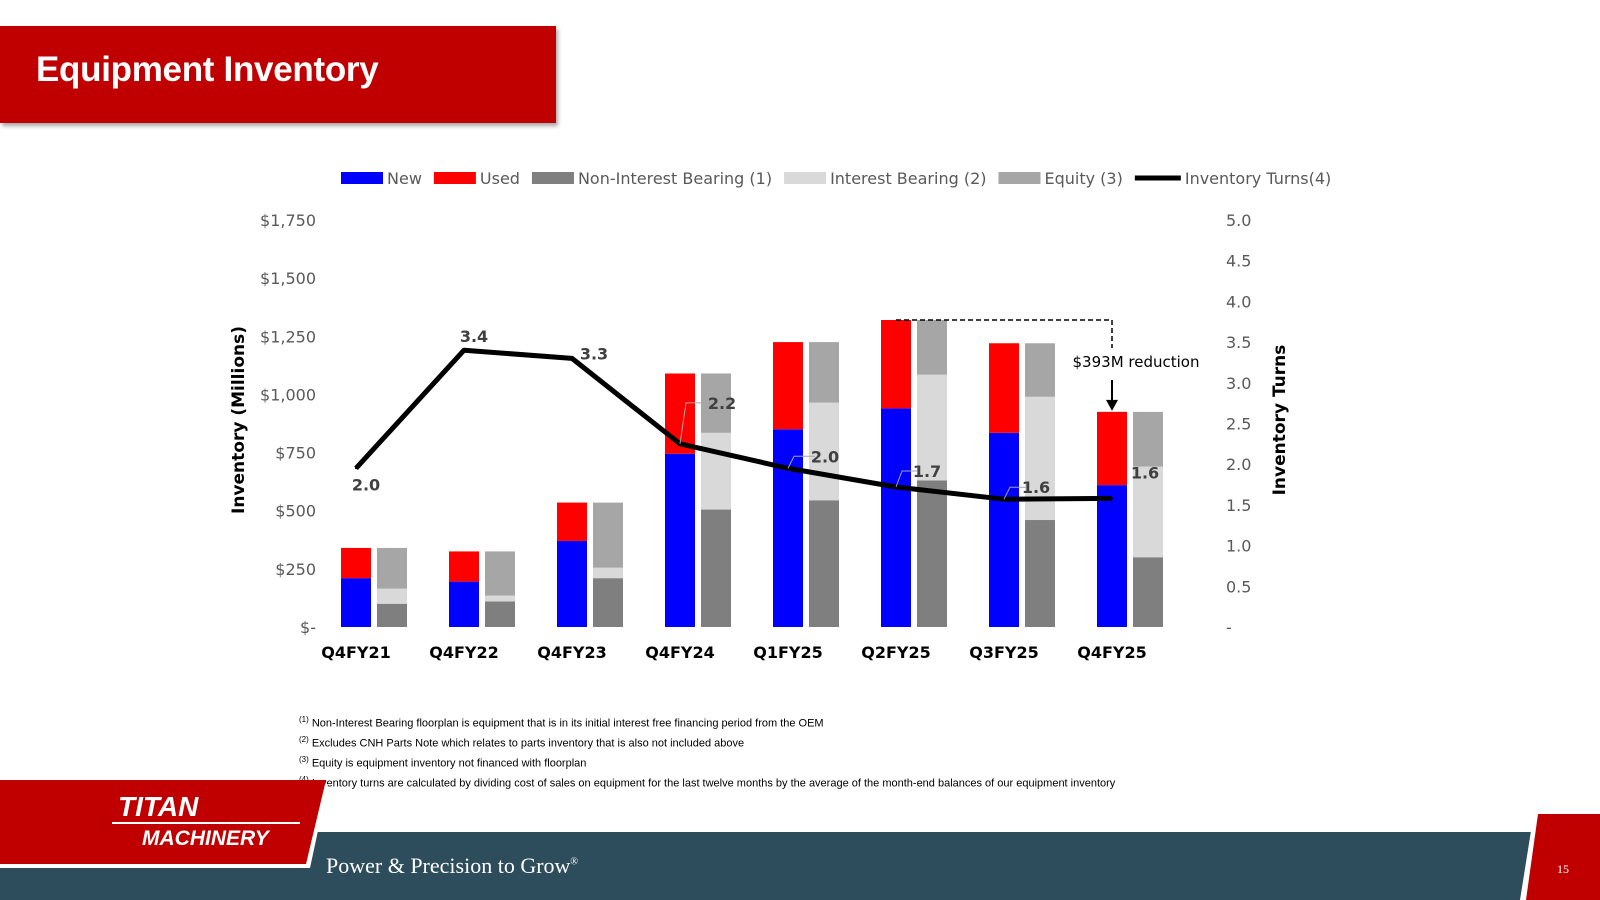 This screenshot has width=1600, height=900. Describe the element at coordinates (1136, 362) in the screenshot. I see `reduction-annotation: $393M reduction` at that location.